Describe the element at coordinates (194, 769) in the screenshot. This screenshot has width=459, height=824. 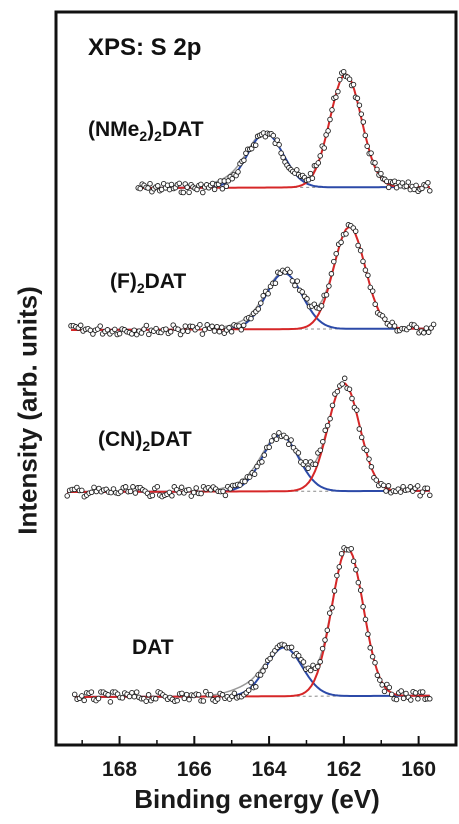
I see `x-tick-label-166: 166` at that location.